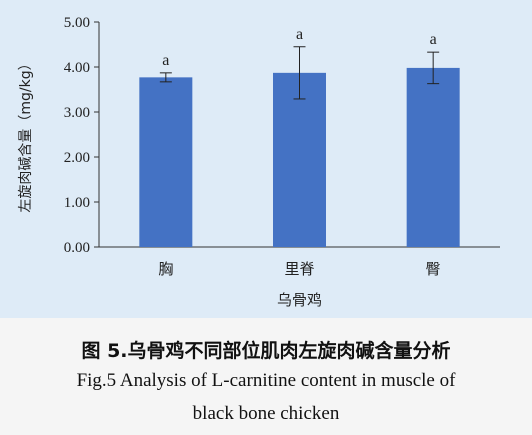 This screenshot has width=532, height=435. What do you see at coordinates (77, 68) in the screenshot?
I see `y-tick-label: 4.00` at bounding box center [77, 68].